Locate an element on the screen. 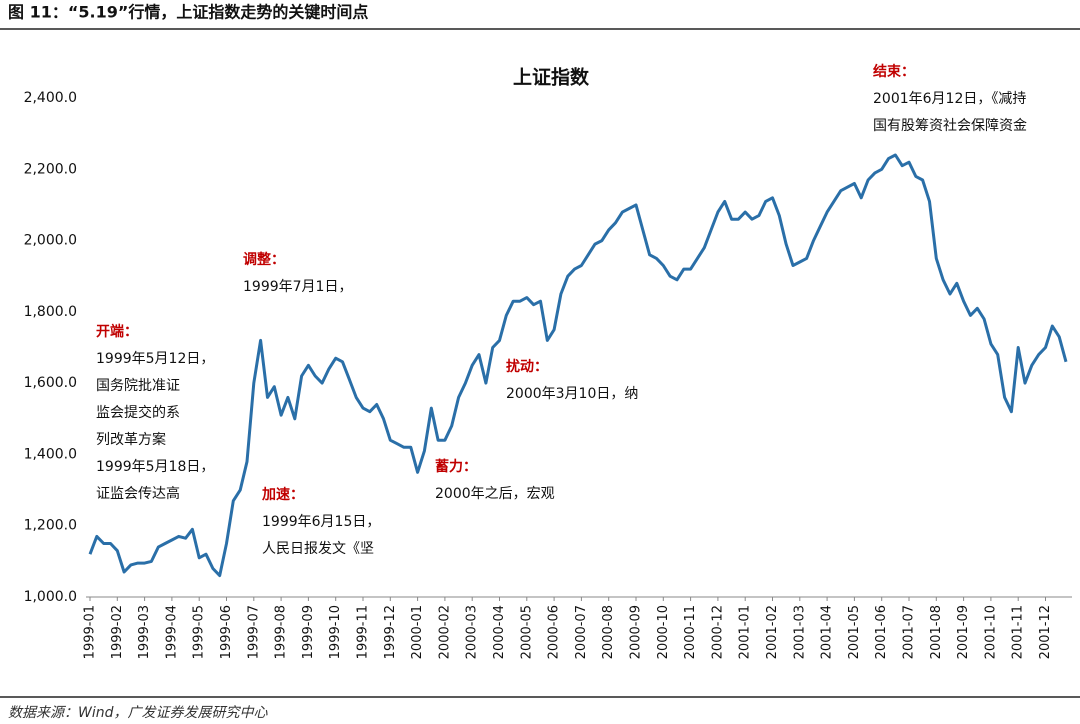 The height and width of the screenshot is (724, 1080). annotation-text: 监会提交的系 is located at coordinates (138, 412).